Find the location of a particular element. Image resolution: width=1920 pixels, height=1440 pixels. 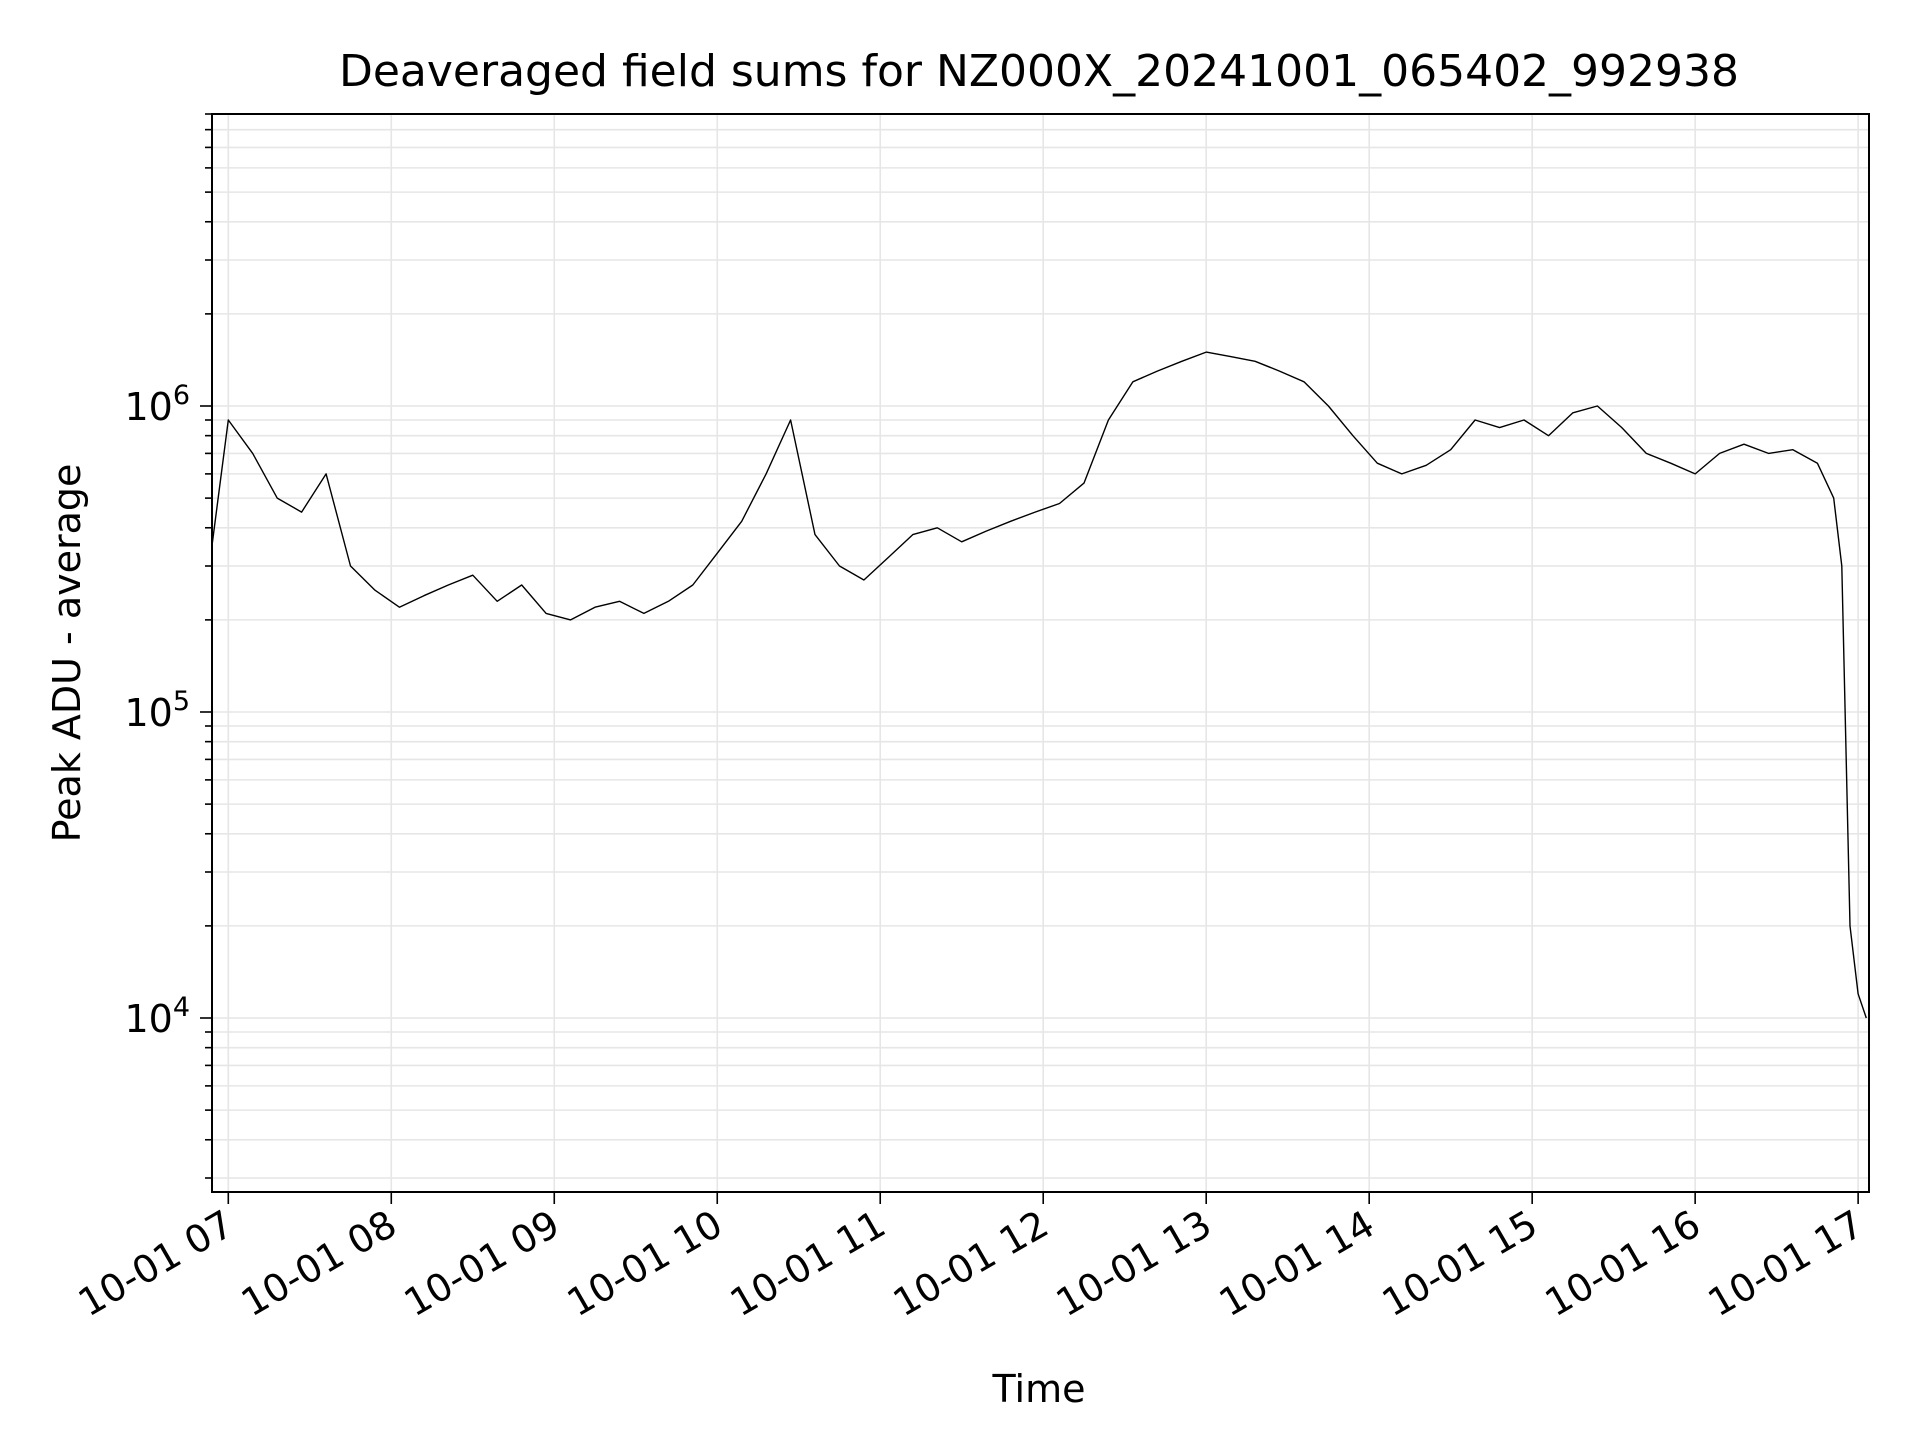

x-tick-label: 10-01 15 is located at coordinates (1460, 1264).